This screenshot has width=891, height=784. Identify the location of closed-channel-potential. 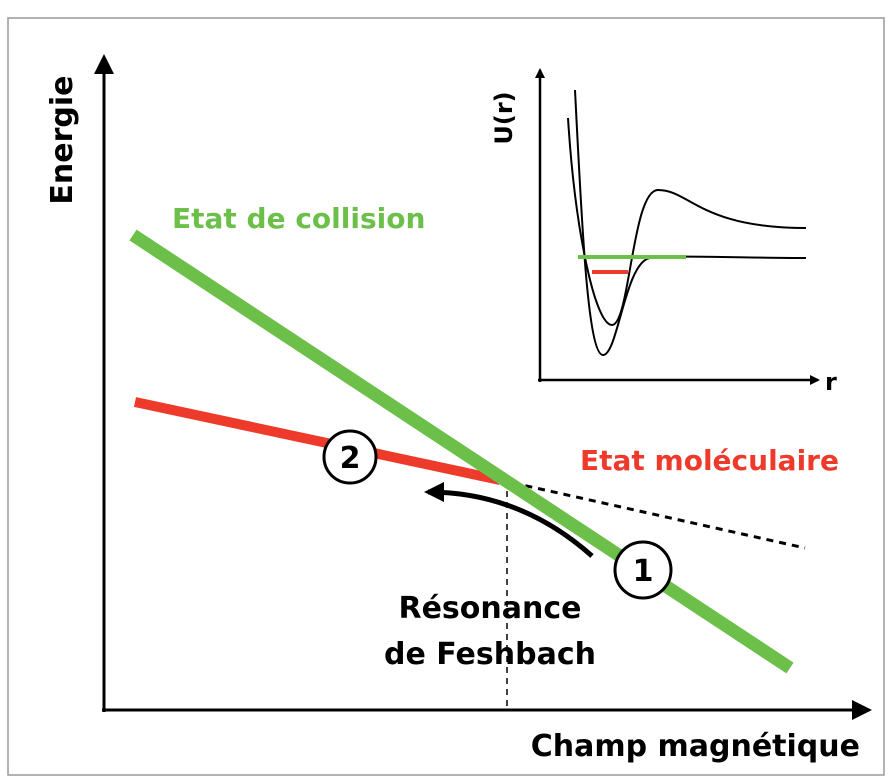
(687, 222).